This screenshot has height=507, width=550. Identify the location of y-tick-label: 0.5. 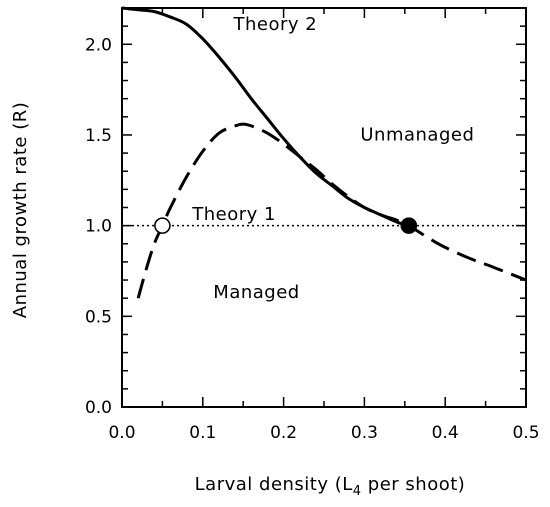
(98, 317).